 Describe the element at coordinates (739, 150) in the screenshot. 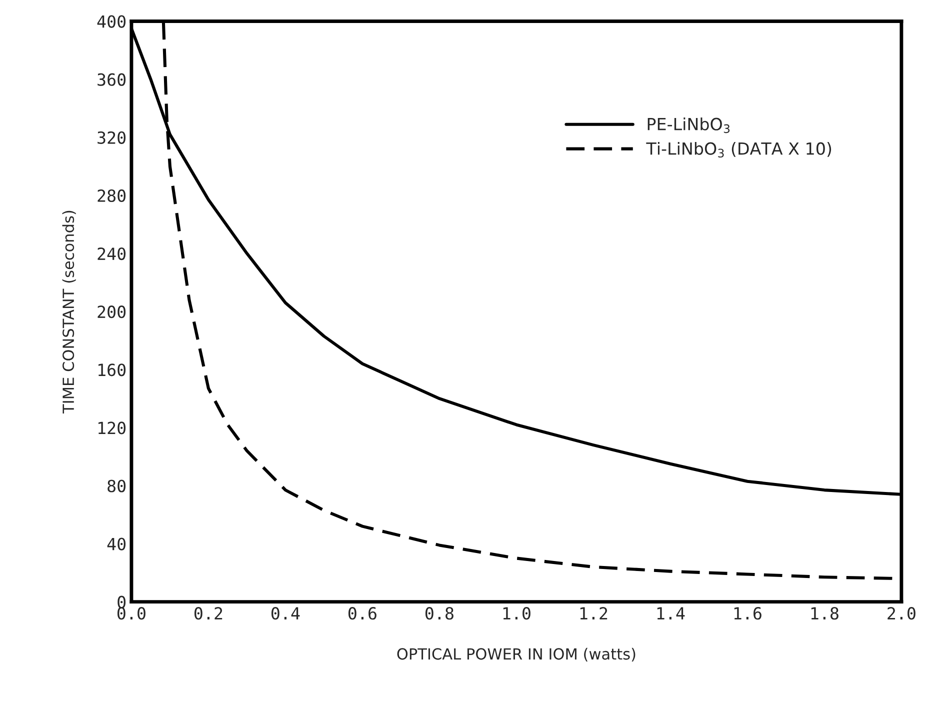

I see `legend-label: Ti-LiNbO$_{3}$ (DATA X 10)` at that location.